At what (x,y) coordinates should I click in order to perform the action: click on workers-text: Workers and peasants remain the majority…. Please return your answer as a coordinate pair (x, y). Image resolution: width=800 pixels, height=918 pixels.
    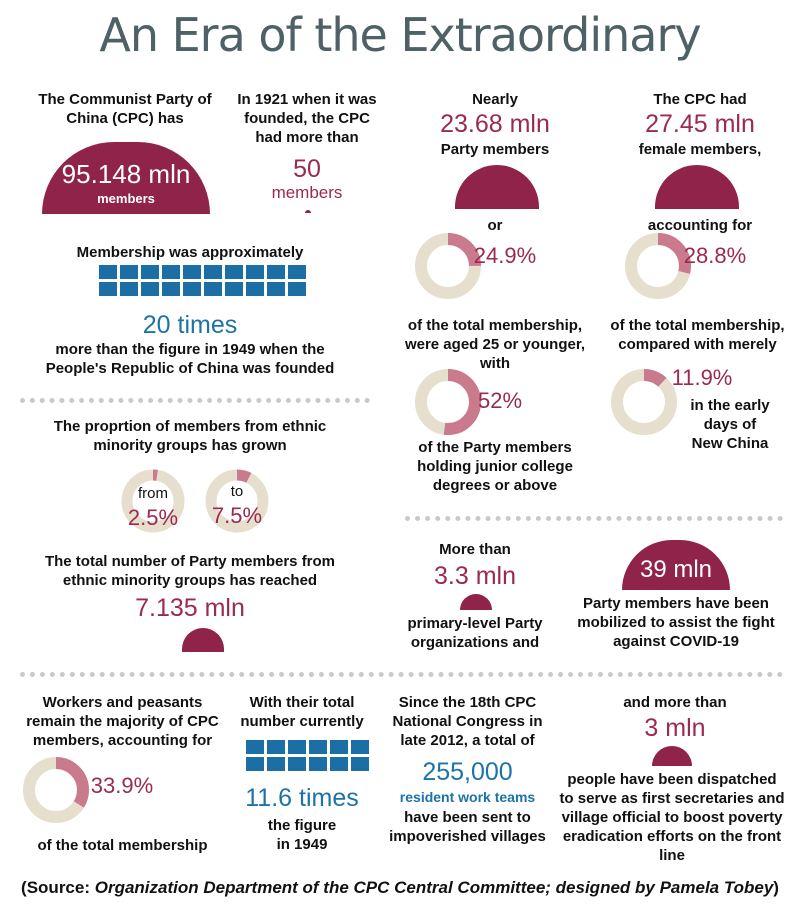
    Looking at the image, I should click on (122, 721).